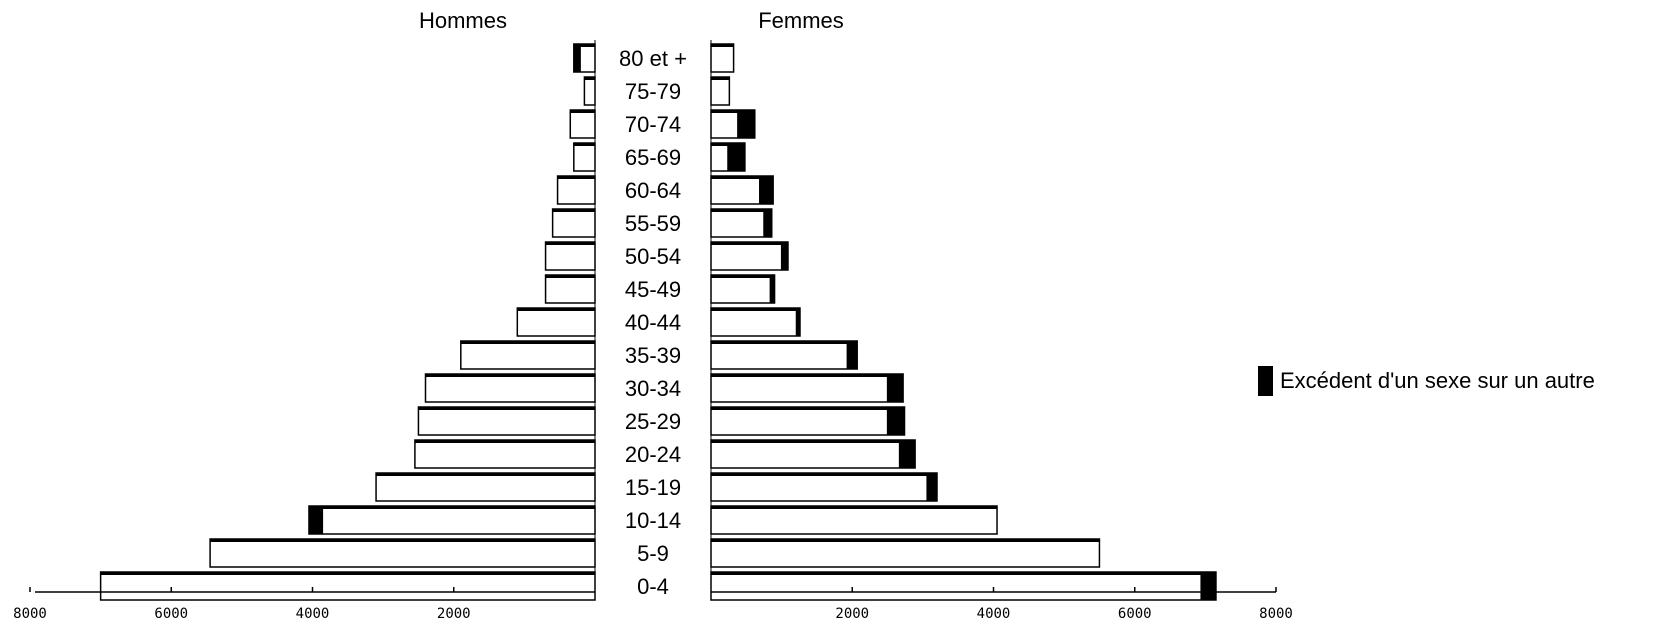 The image size is (1665, 628). Describe the element at coordinates (30, 614) in the screenshot. I see `tick-label-left: 8000` at that location.